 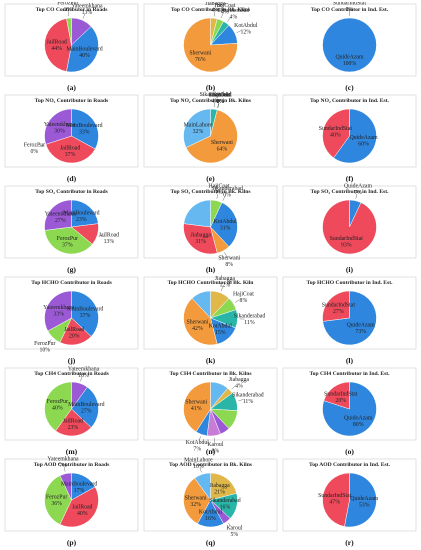 I want to click on pie-slice-yateemkhana, so click(x=58, y=126).